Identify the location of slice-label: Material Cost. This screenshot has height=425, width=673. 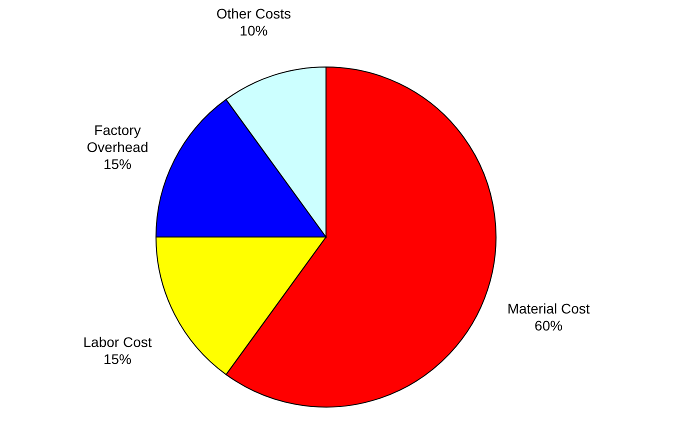
(548, 308).